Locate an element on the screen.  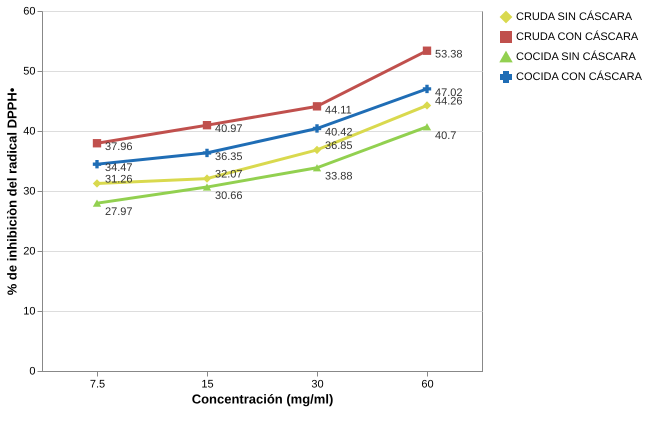
data-label: 44.11 is located at coordinates (338, 110).